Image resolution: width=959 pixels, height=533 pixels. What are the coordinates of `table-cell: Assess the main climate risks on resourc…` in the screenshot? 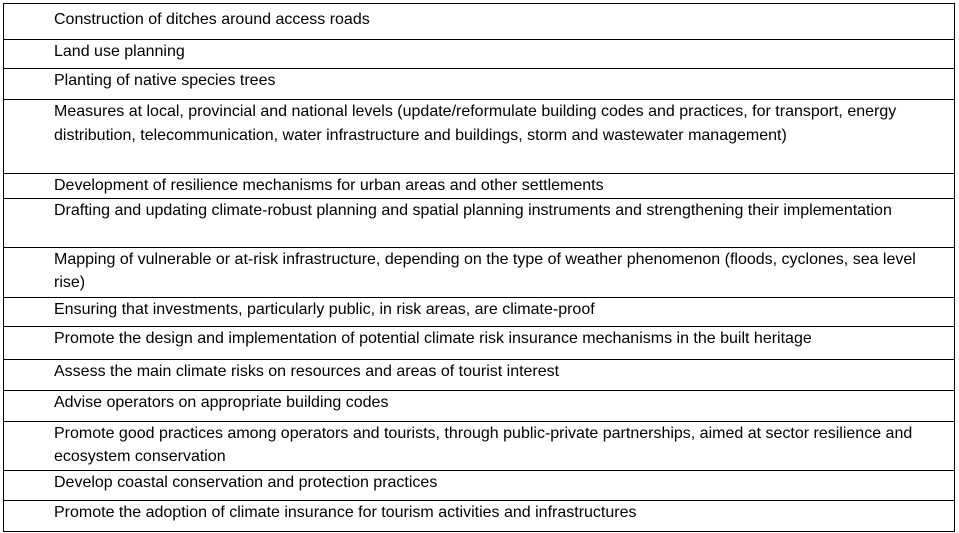 It's located at (479, 374).